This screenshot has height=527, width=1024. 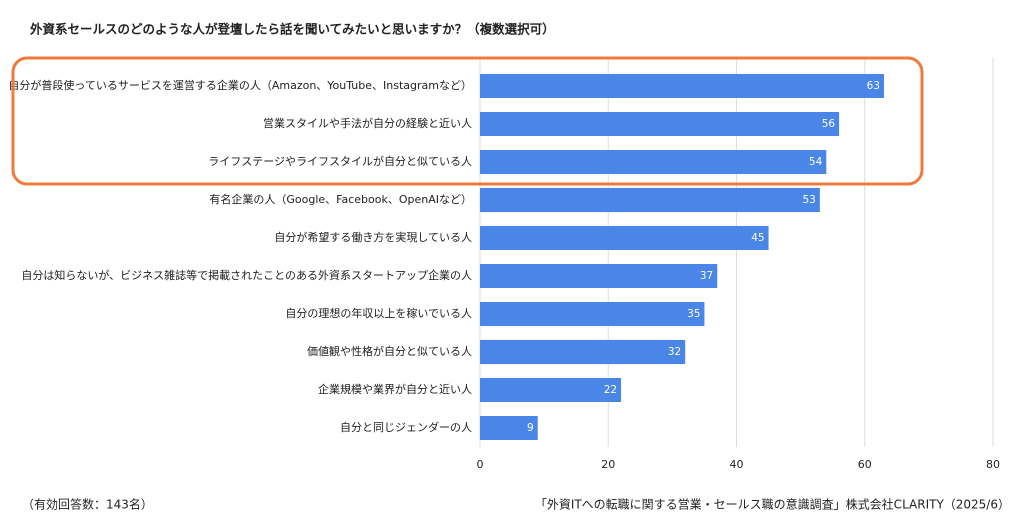 What do you see at coordinates (829, 124) in the screenshot?
I see `value-label: 56` at bounding box center [829, 124].